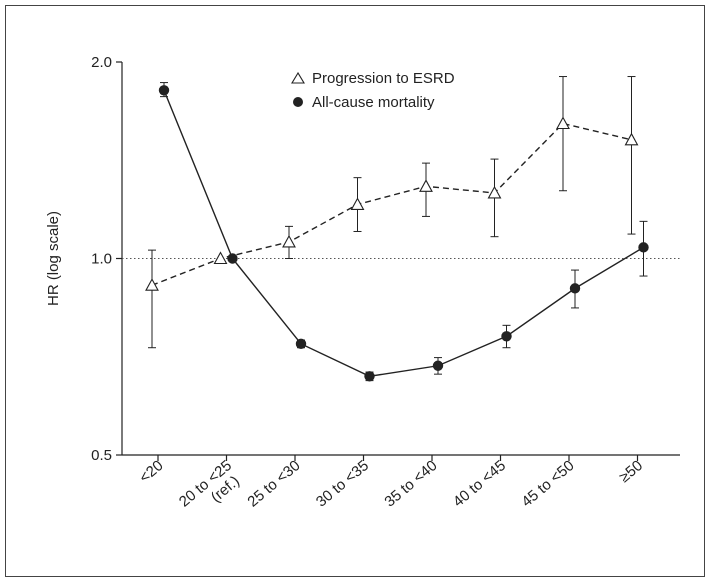 The image size is (712, 583). Describe the element at coordinates (383, 78) in the screenshot. I see `legend-label: Progression to ESRD` at that location.